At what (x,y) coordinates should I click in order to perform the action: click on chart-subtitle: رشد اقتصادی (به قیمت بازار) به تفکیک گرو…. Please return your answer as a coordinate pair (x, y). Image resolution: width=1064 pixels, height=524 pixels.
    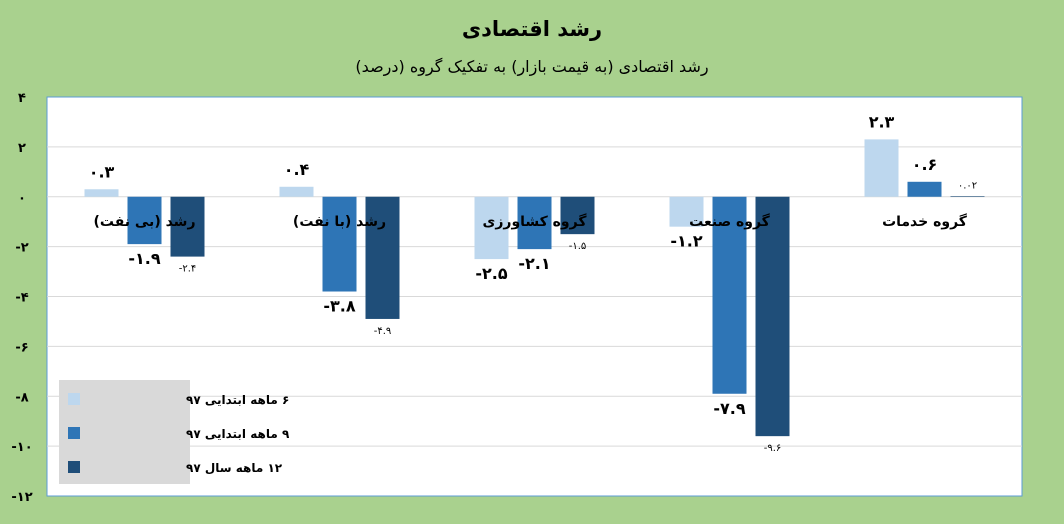
    Looking at the image, I should click on (531, 67).